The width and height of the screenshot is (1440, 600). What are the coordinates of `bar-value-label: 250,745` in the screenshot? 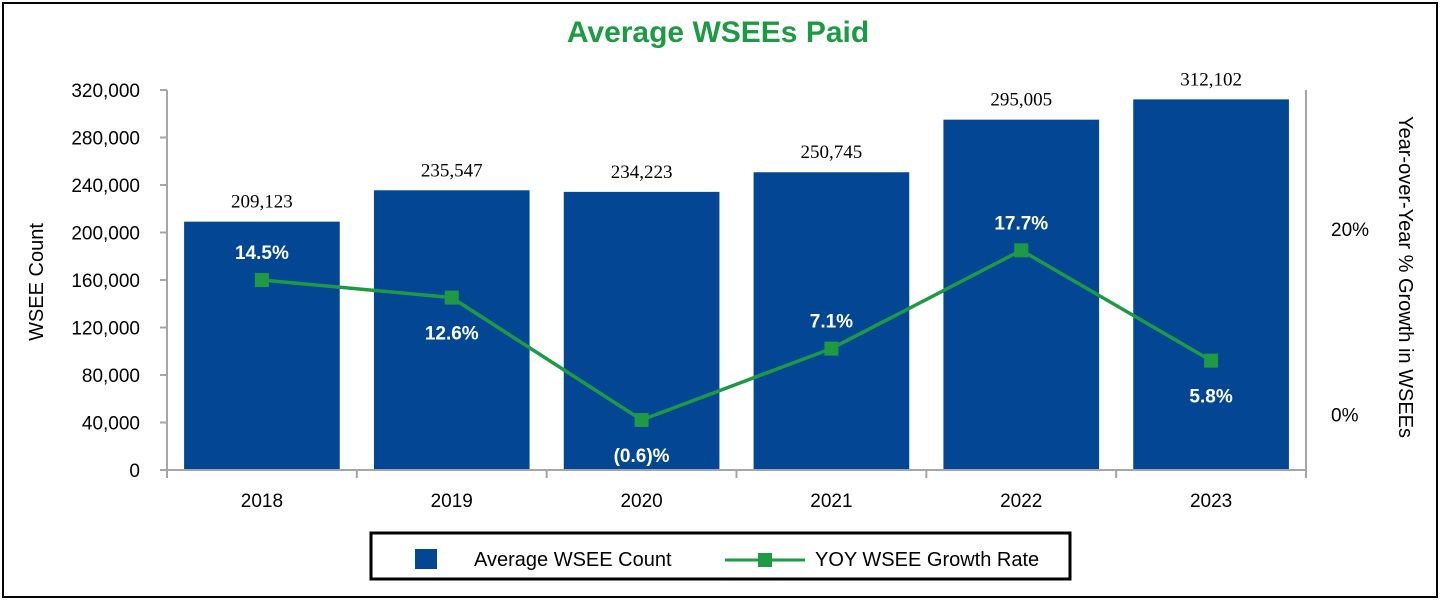 It's located at (832, 152).